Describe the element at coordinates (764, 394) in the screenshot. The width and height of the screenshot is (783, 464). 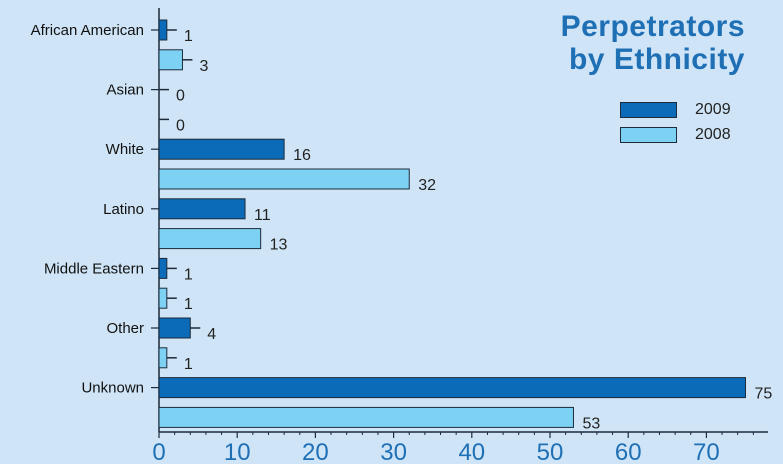
I see `value-label-unknown-2009: 75` at that location.